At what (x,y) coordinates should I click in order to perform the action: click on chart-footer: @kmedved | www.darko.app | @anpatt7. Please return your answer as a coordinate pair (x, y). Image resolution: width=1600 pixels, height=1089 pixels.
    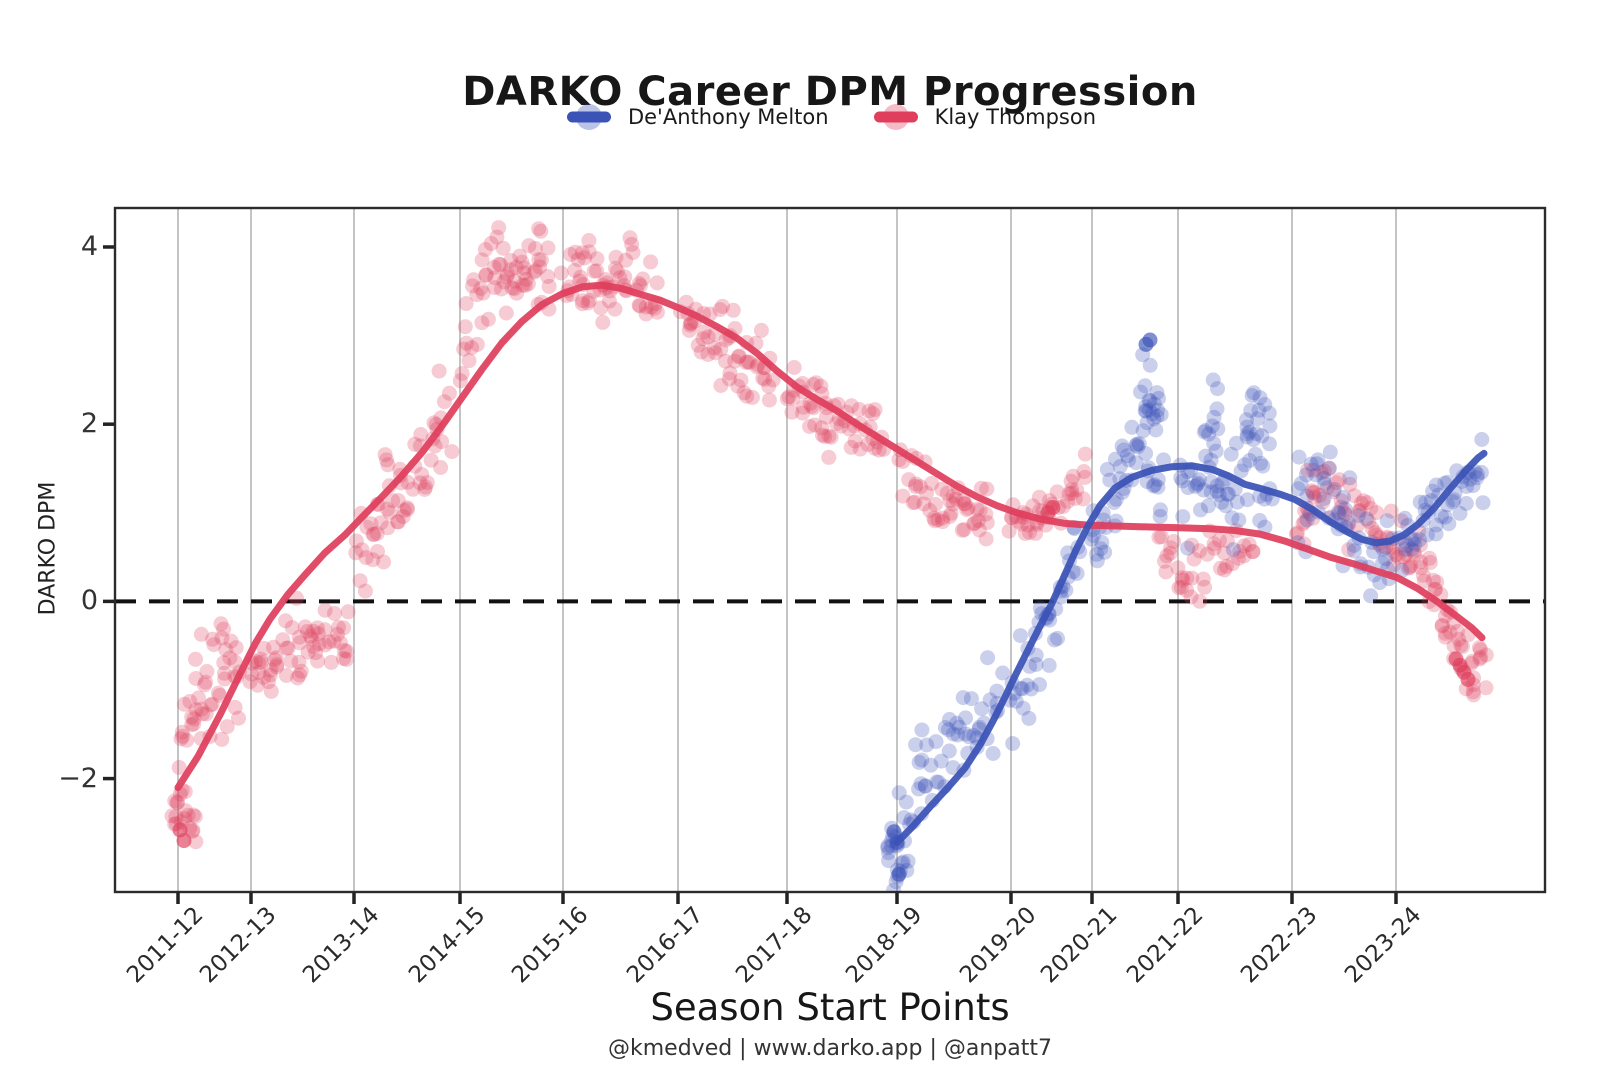
    Looking at the image, I should click on (830, 1048).